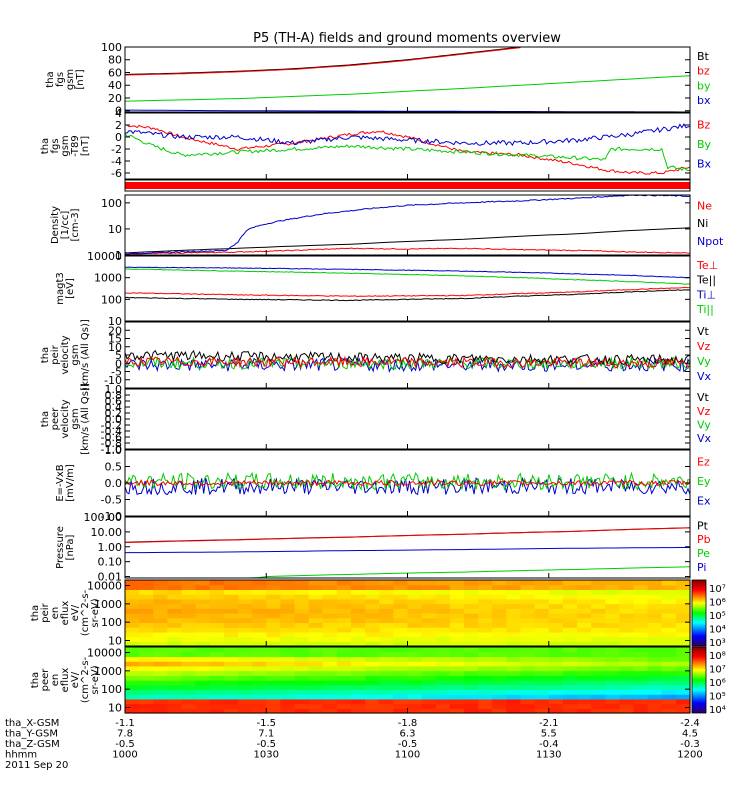  I want to click on series-line-Ne, so click(407, 251).